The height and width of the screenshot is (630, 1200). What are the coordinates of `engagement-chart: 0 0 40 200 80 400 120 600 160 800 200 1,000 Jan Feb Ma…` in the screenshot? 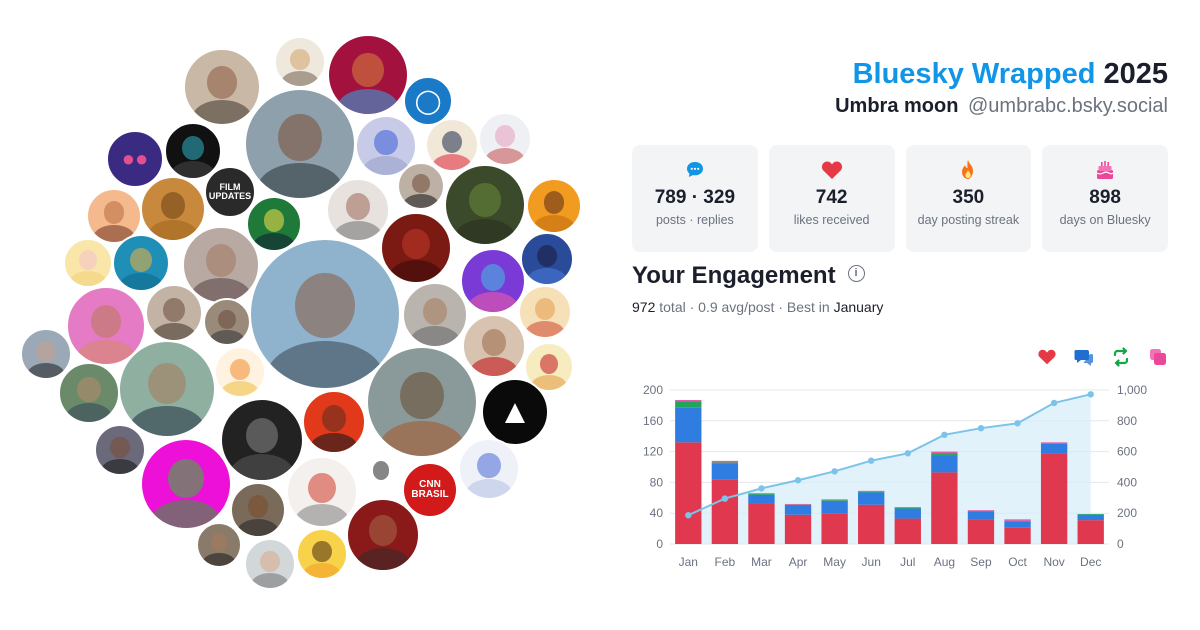 It's located at (895, 476).